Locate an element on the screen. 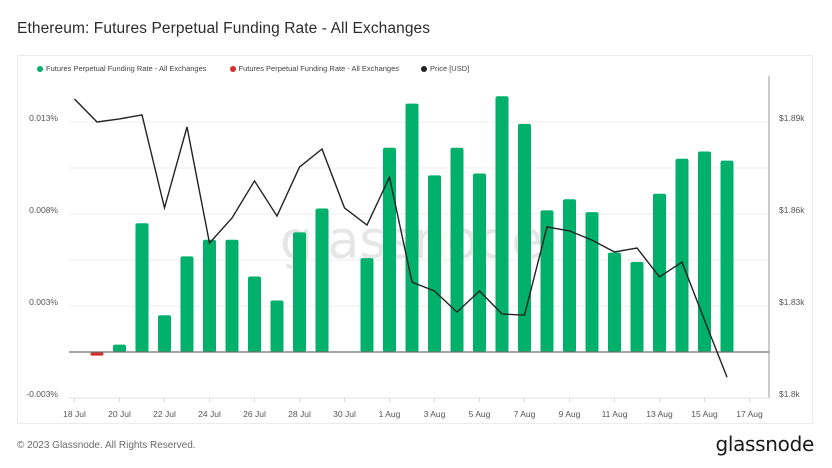 The height and width of the screenshot is (468, 832). y-left-tick-label: -0.003% is located at coordinates (42, 394).